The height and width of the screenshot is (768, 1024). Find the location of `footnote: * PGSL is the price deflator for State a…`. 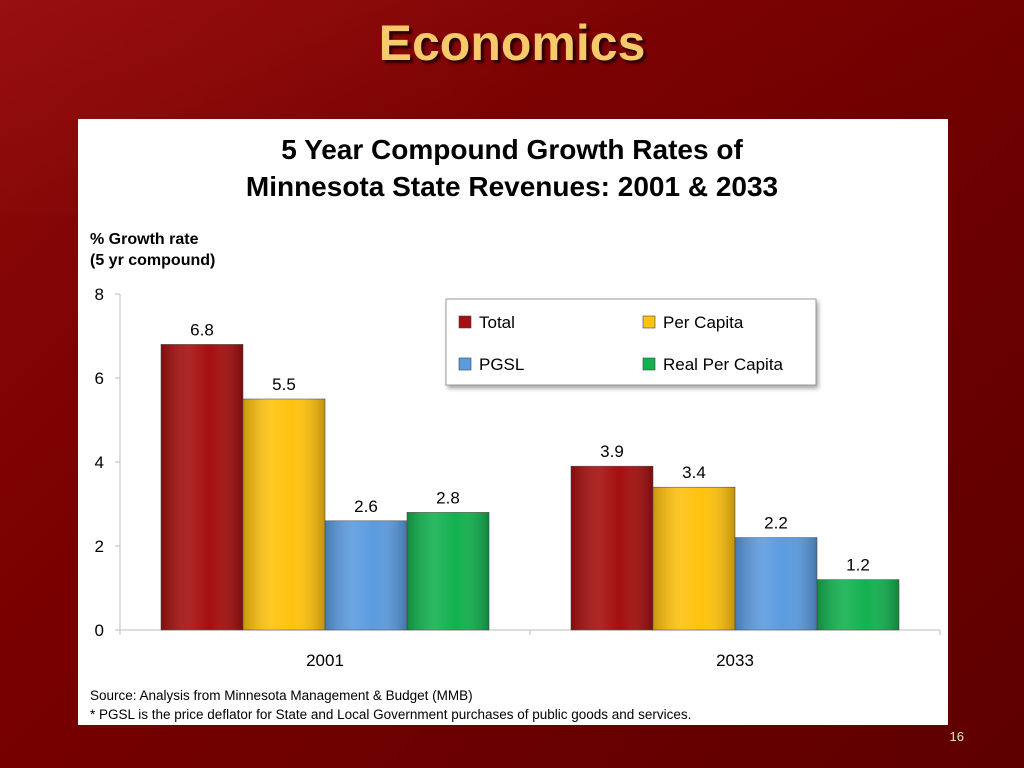

footnote: * PGSL is the price deflator for State a… is located at coordinates (390, 714).